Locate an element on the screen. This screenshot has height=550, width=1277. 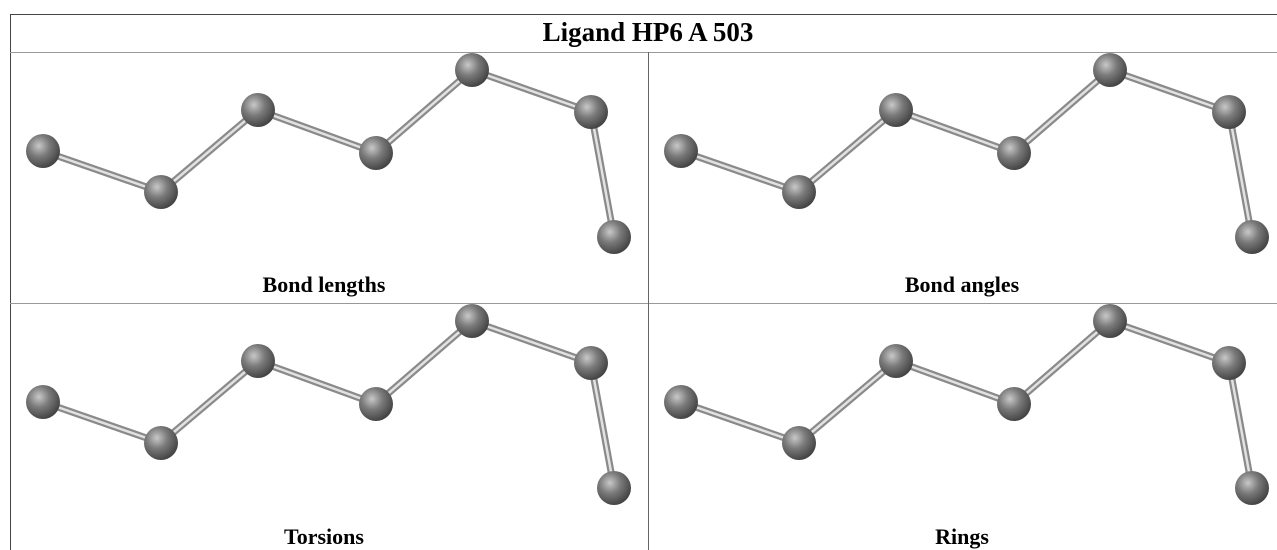
caption: Bond lengths is located at coordinates (324, 284).